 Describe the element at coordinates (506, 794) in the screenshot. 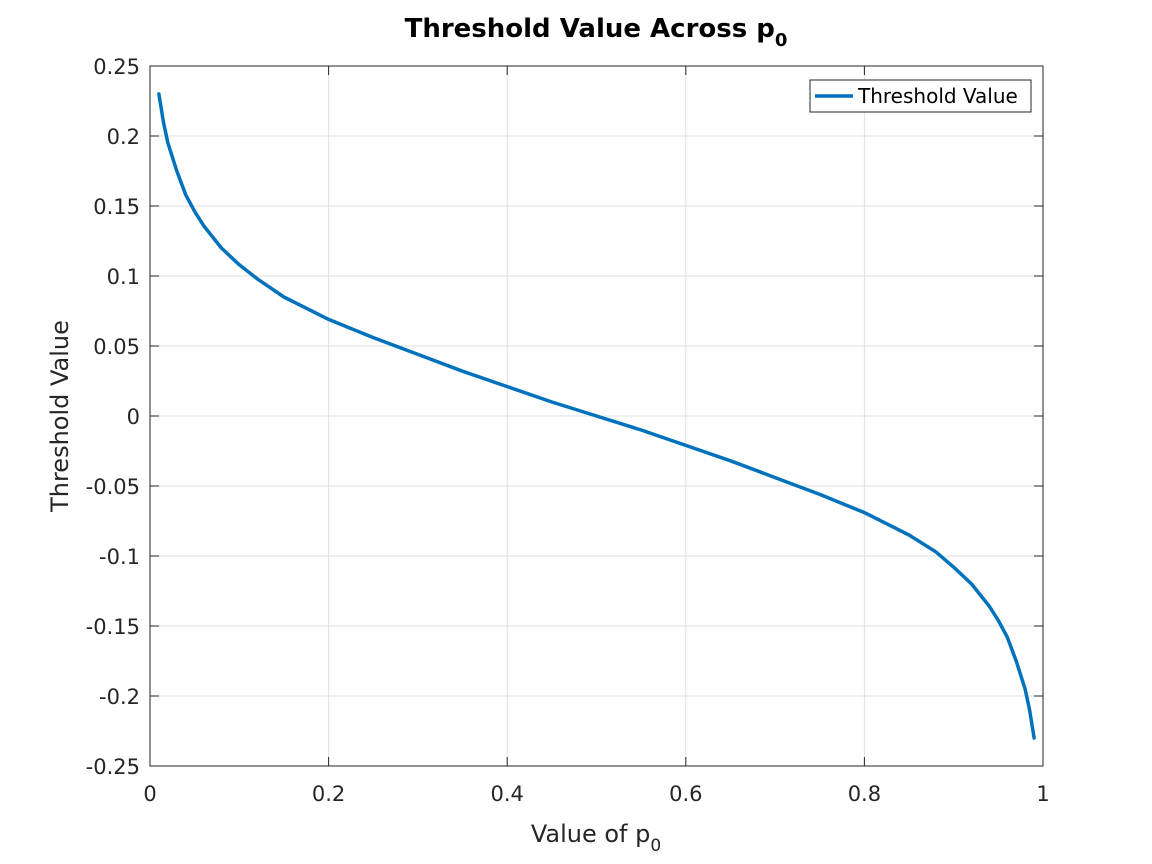

I see `x-tick-label: 0.4` at that location.